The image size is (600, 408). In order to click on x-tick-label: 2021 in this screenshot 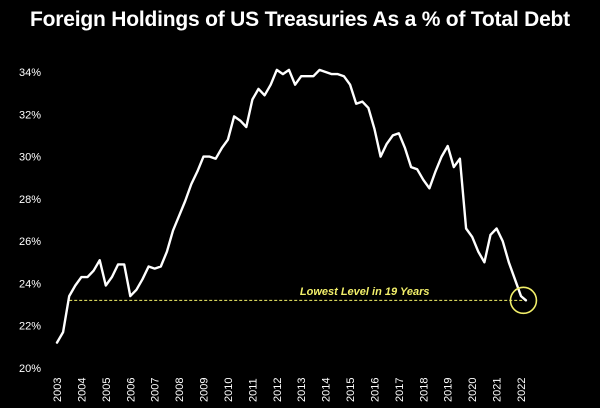, I will do `click(498, 390)`.